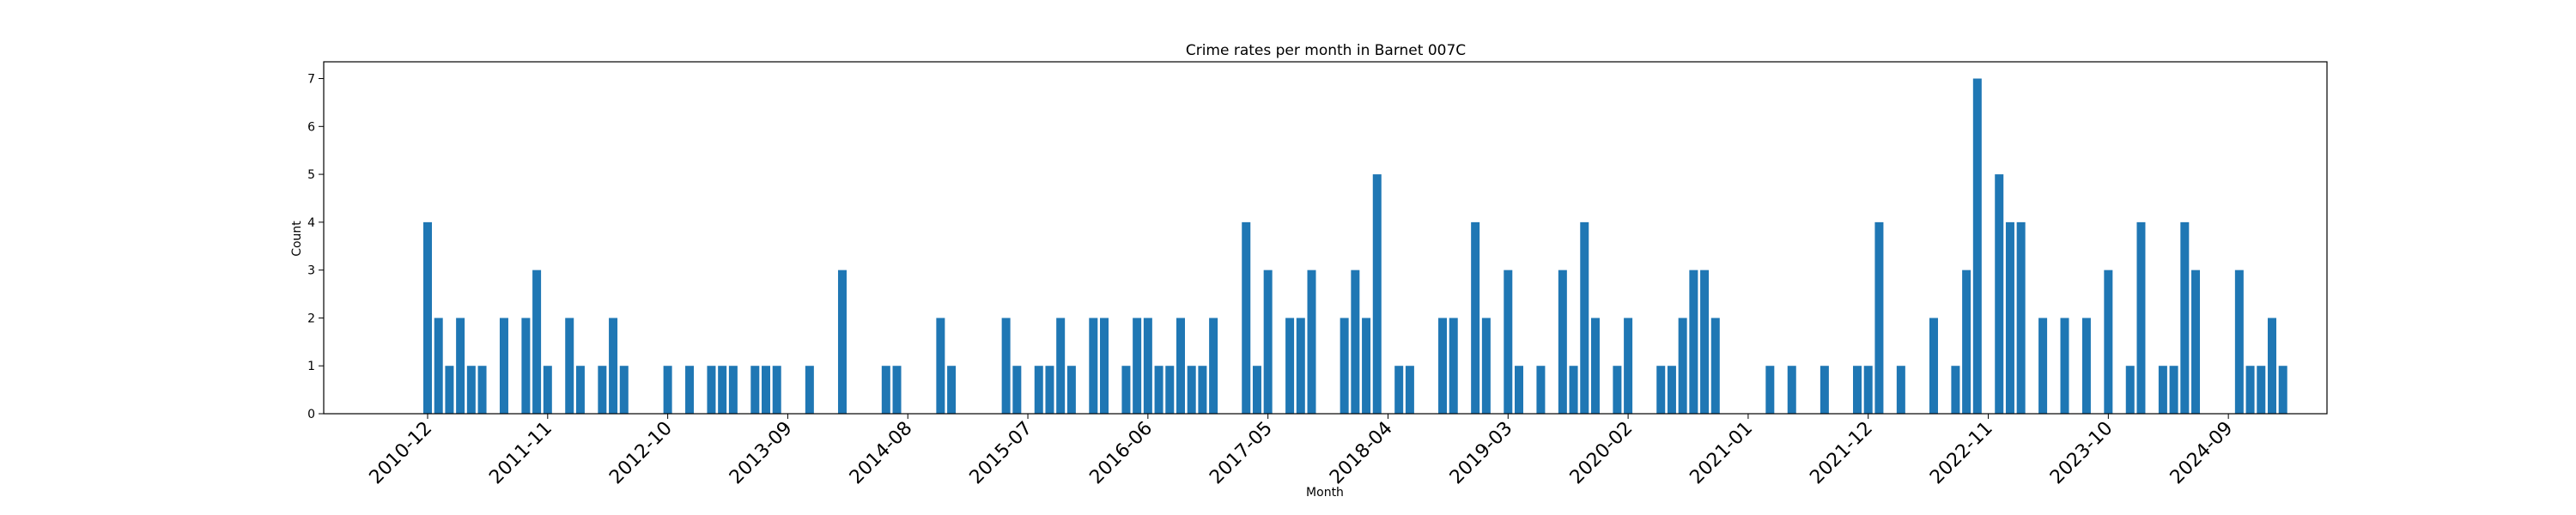 The height and width of the screenshot is (515, 2576). I want to click on y-tick-label: 5, so click(311, 175).